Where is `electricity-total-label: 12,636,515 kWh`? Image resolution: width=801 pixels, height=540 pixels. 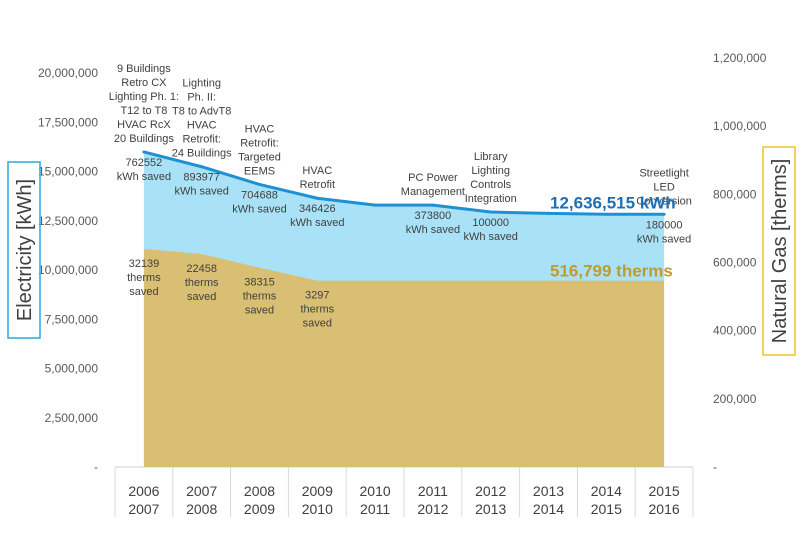 electricity-total-label: 12,636,515 kWh is located at coordinates (613, 202).